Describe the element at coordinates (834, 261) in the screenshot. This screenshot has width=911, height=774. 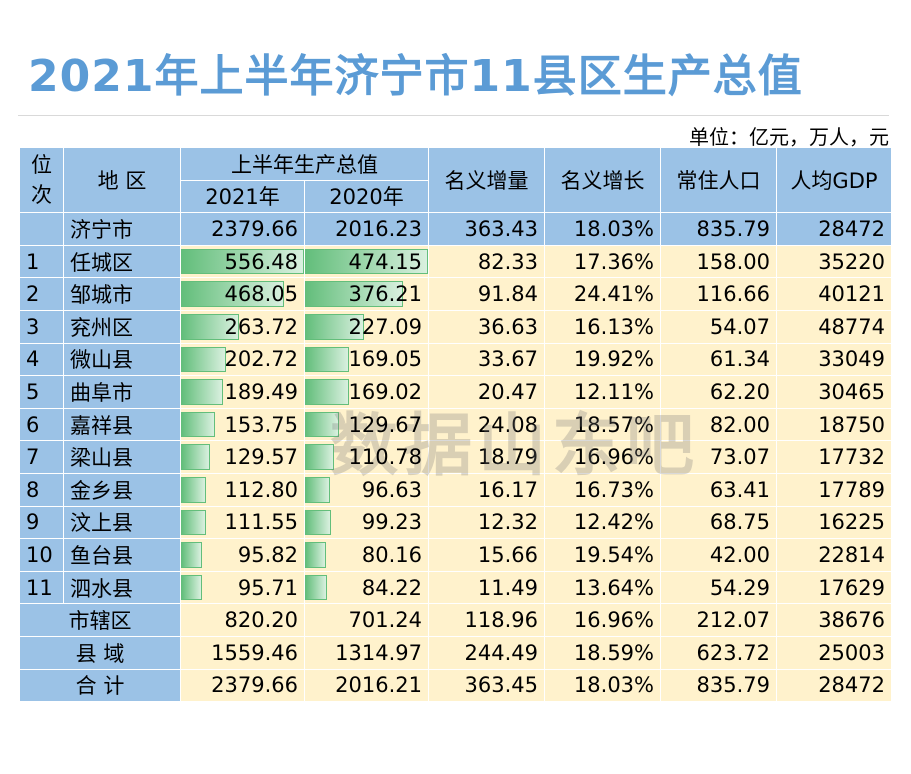
I see `per-capita-cell: 35220` at that location.